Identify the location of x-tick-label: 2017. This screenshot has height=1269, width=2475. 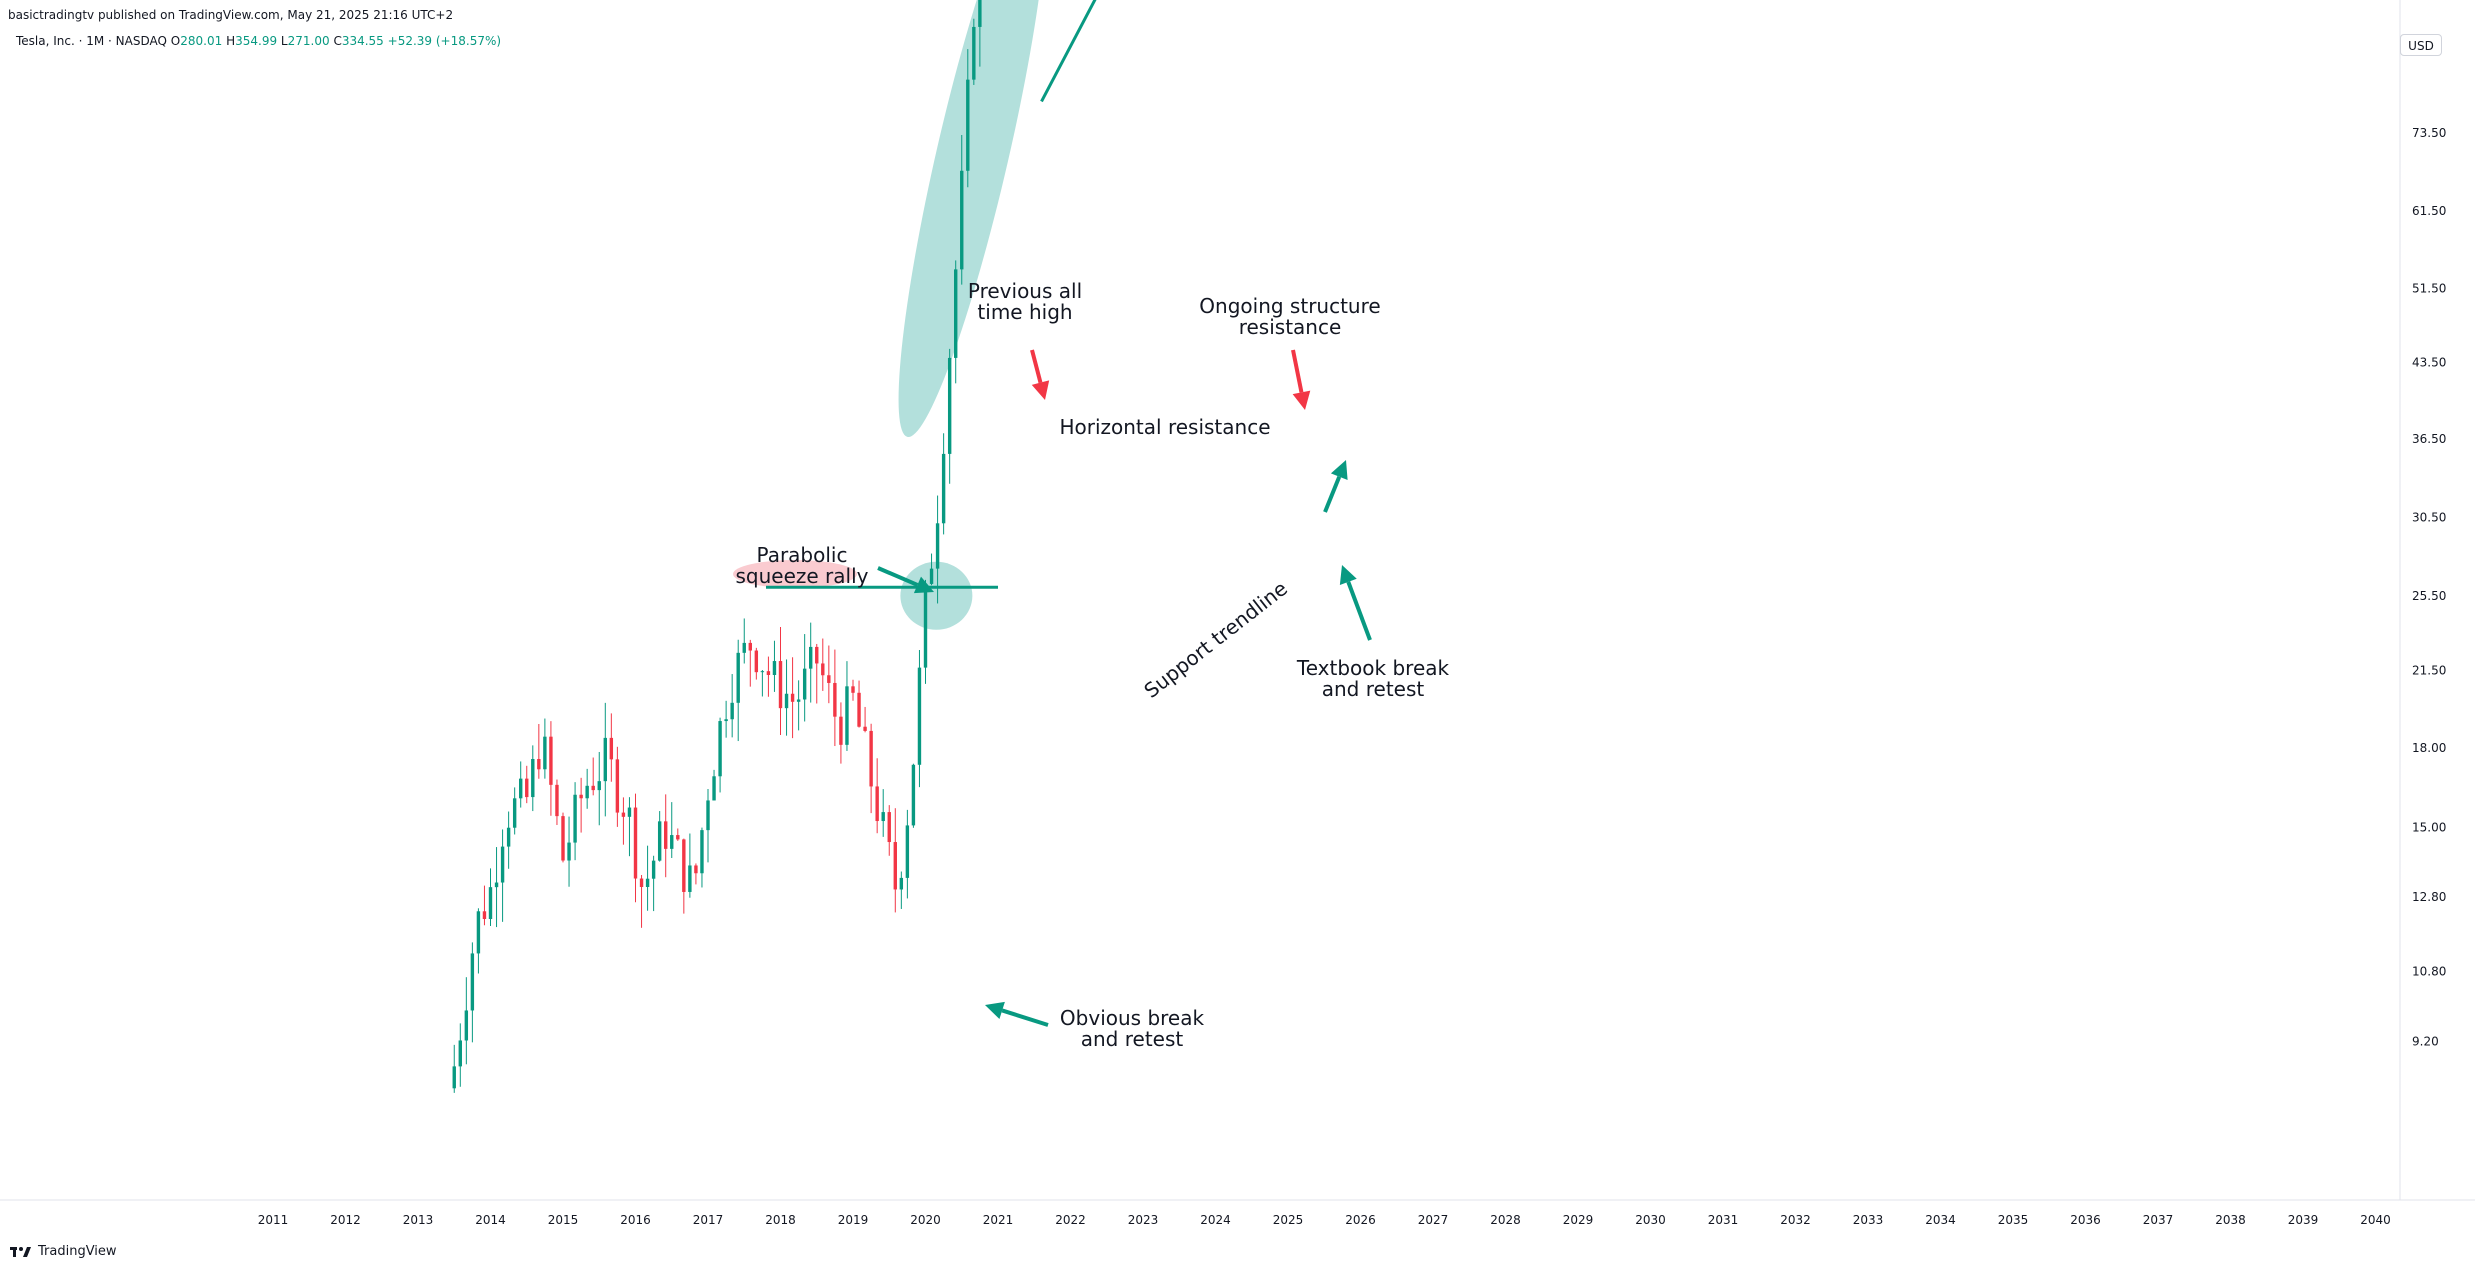
(708, 1220).